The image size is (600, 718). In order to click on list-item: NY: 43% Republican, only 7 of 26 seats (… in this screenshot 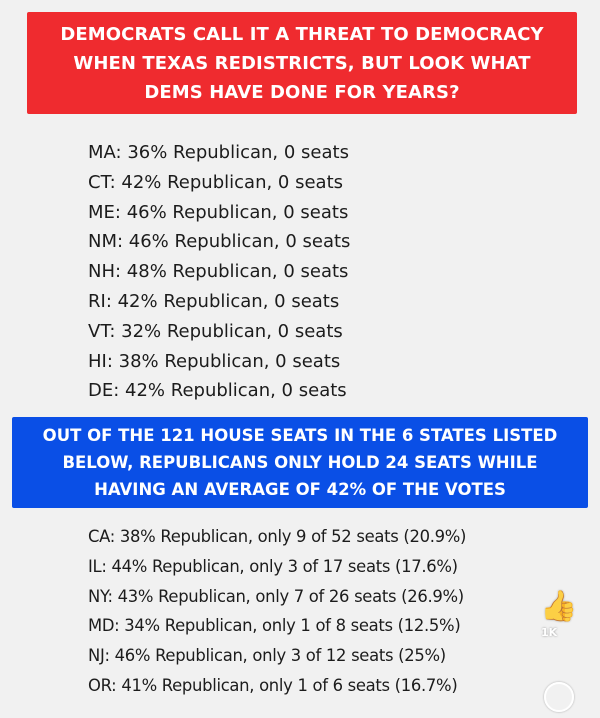, I will do `click(276, 596)`.